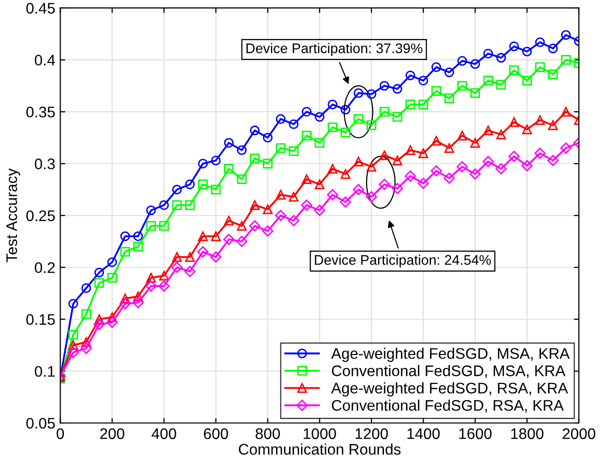 The width and height of the screenshot is (603, 470). I want to click on y-tick-label: 0.35, so click(40, 112).